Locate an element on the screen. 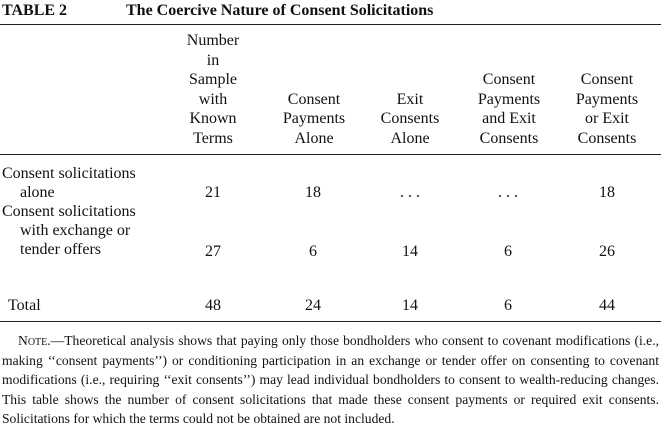 This screenshot has height=433, width=661. table-cell: 44 is located at coordinates (607, 305).